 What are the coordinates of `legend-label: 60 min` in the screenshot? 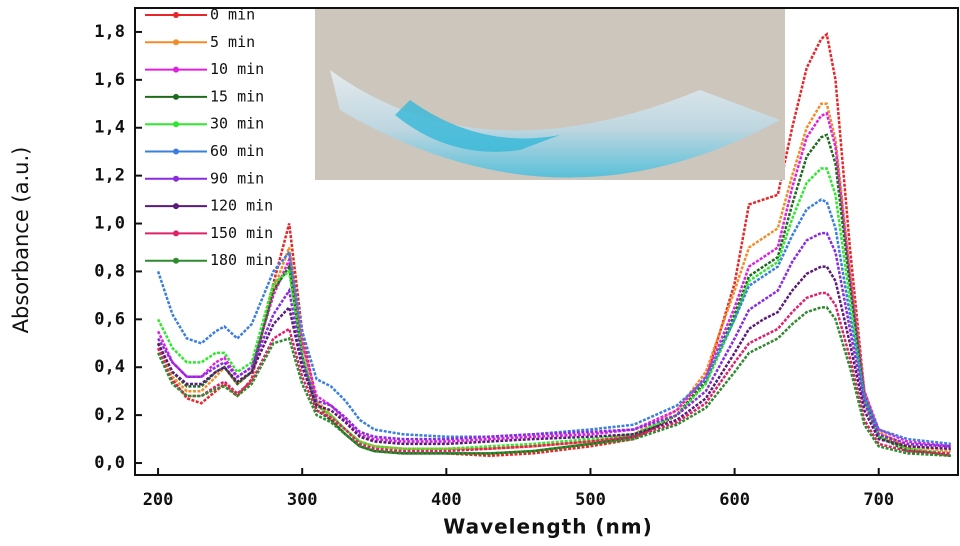 It's located at (237, 151).